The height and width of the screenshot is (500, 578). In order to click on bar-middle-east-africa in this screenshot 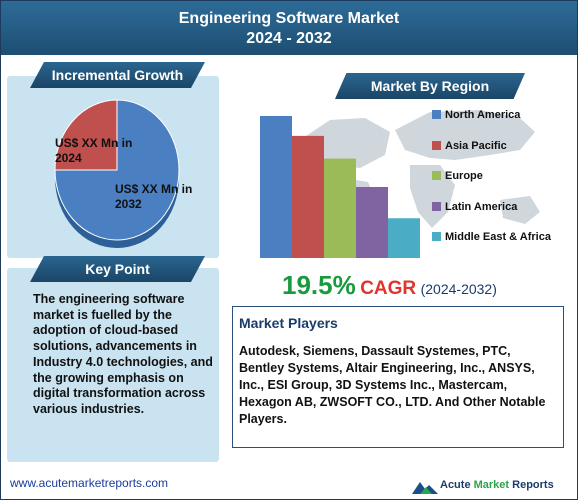, I will do `click(404, 238)`.